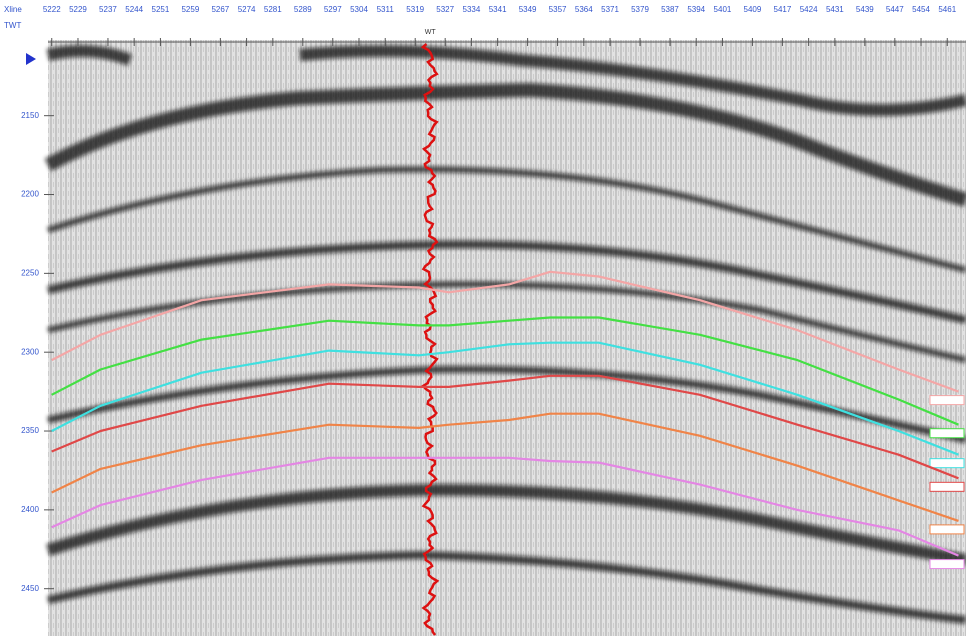 The width and height of the screenshot is (966, 636). I want to click on x-tick-label: 5439, so click(865, 9).